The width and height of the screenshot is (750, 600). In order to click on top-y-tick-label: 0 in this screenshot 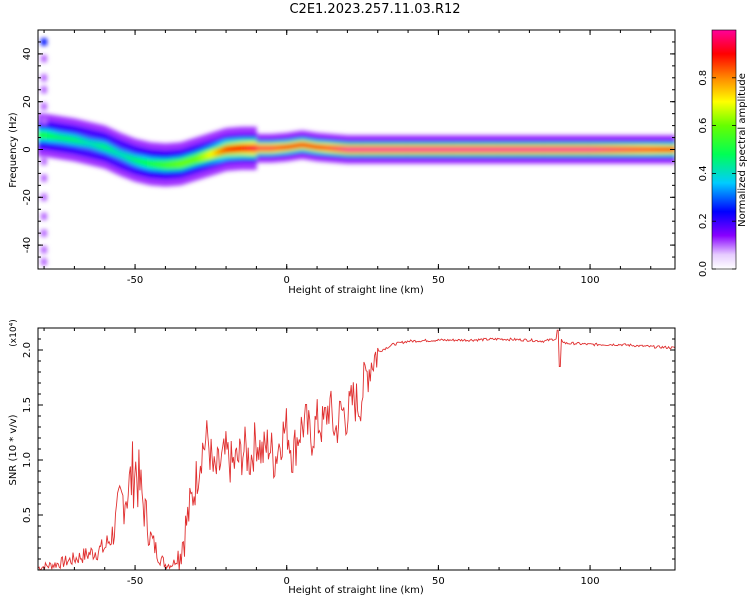, I will do `click(27, 149)`.